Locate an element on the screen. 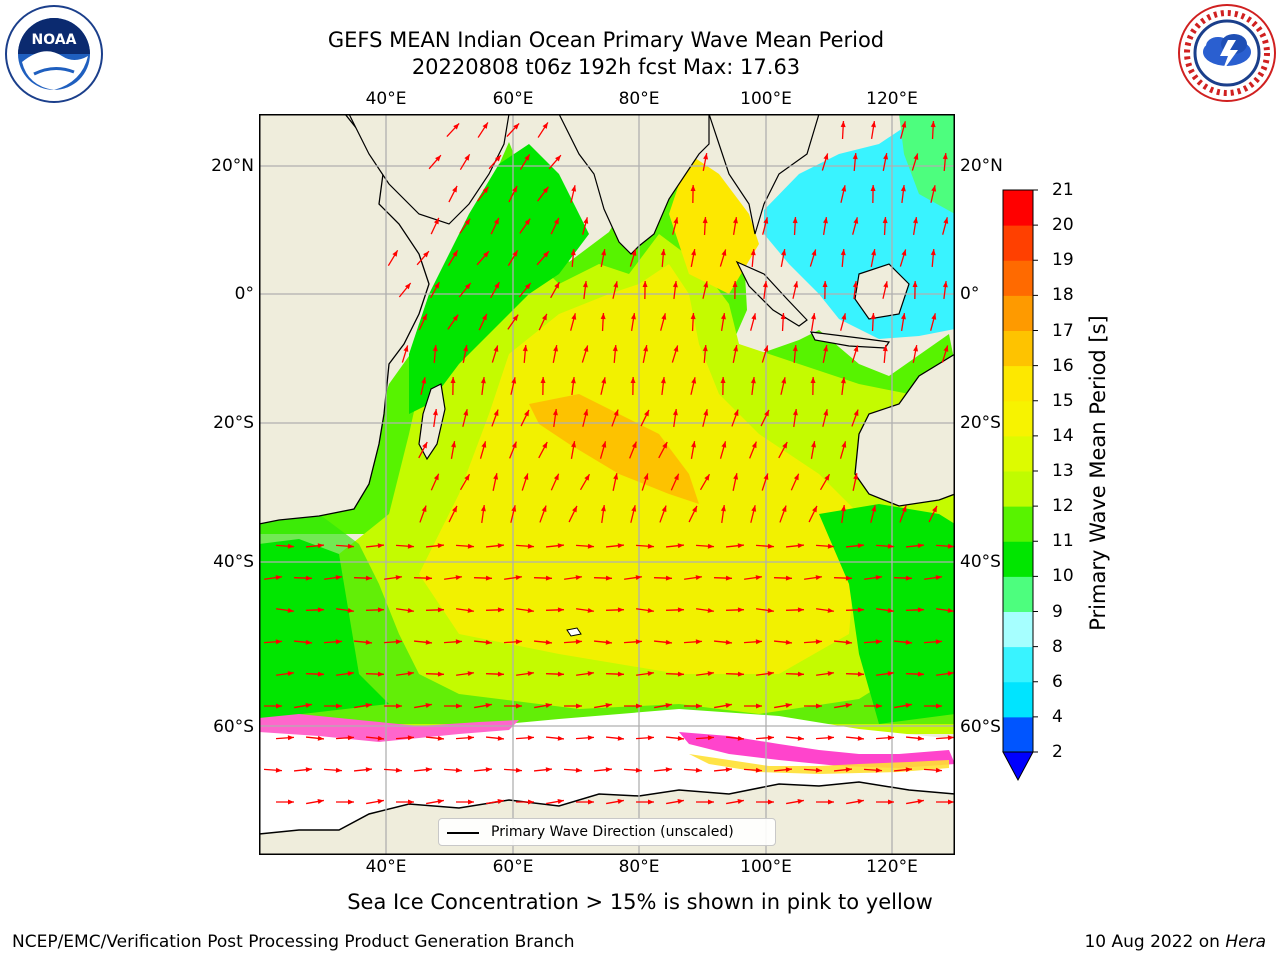 This screenshot has width=1280, height=960. colorbar-extend-triangle is located at coordinates (1018, 766).